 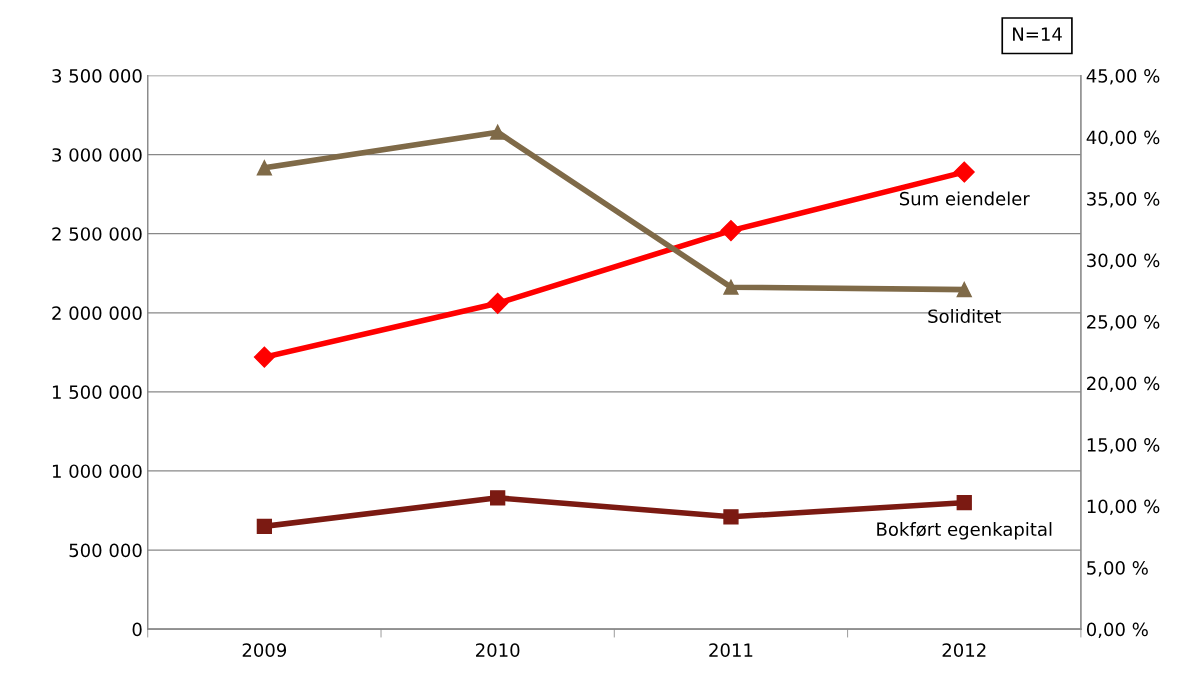 What do you see at coordinates (137, 629) in the screenshot?
I see `y-tick-label: 0` at bounding box center [137, 629].